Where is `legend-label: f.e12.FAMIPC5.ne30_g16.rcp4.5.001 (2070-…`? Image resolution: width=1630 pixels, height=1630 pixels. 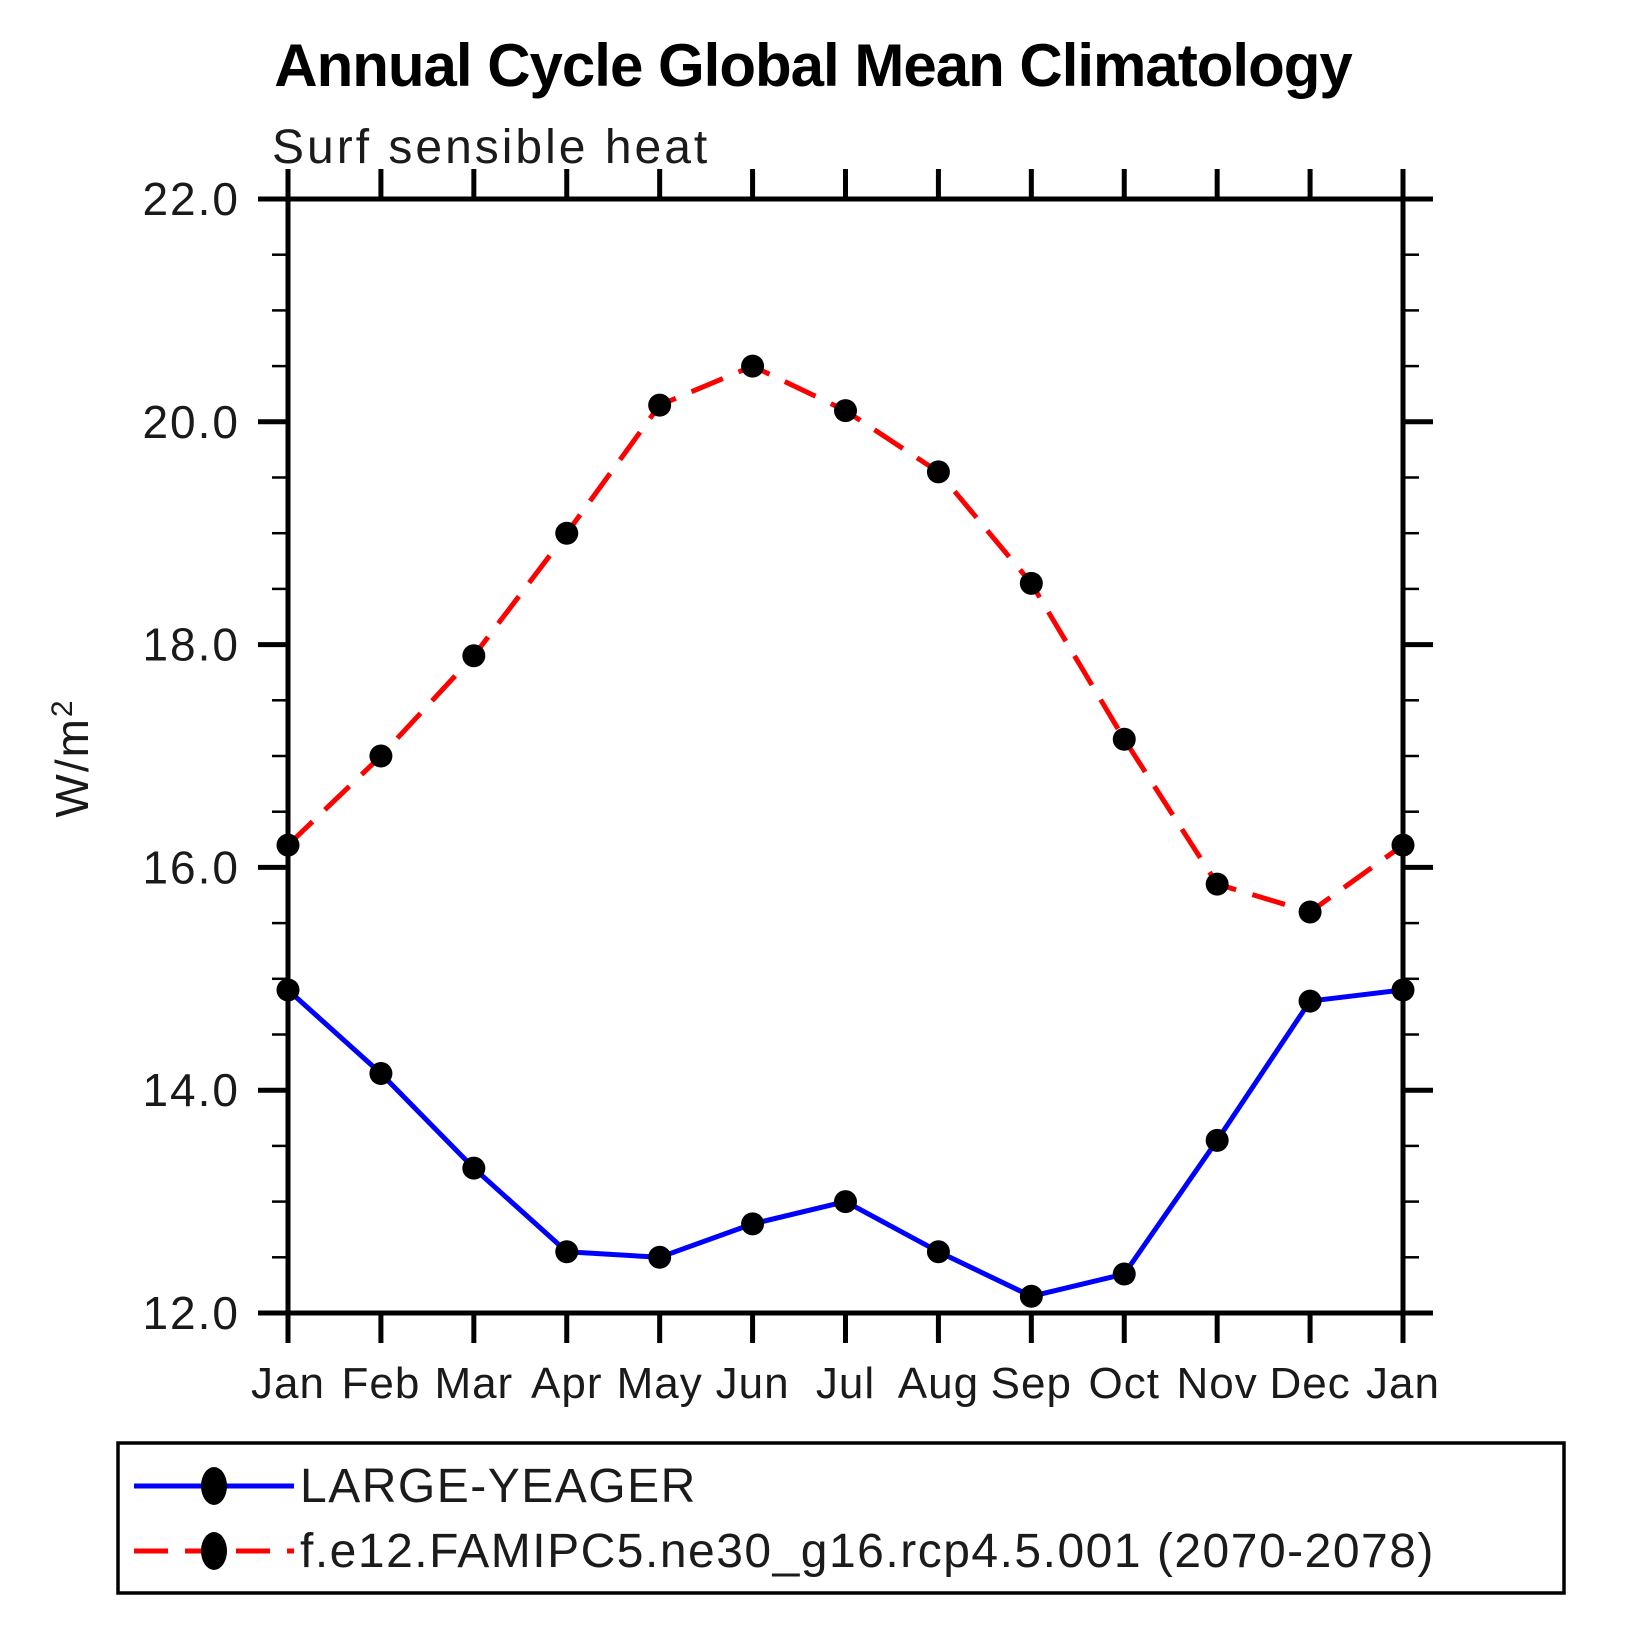
legend-label: f.e12.FAMIPC5.ne30_g16.rcp4.5.001 (2070-… is located at coordinates (867, 1551).